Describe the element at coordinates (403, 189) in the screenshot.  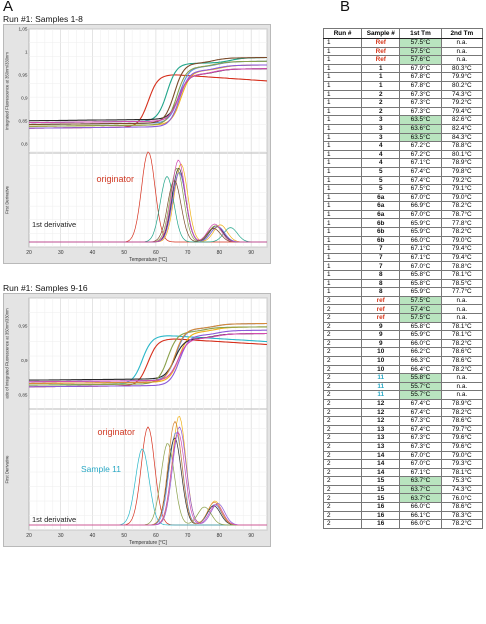
I see `table-row: 1 5 67.5°C 79.1°C` at that location.